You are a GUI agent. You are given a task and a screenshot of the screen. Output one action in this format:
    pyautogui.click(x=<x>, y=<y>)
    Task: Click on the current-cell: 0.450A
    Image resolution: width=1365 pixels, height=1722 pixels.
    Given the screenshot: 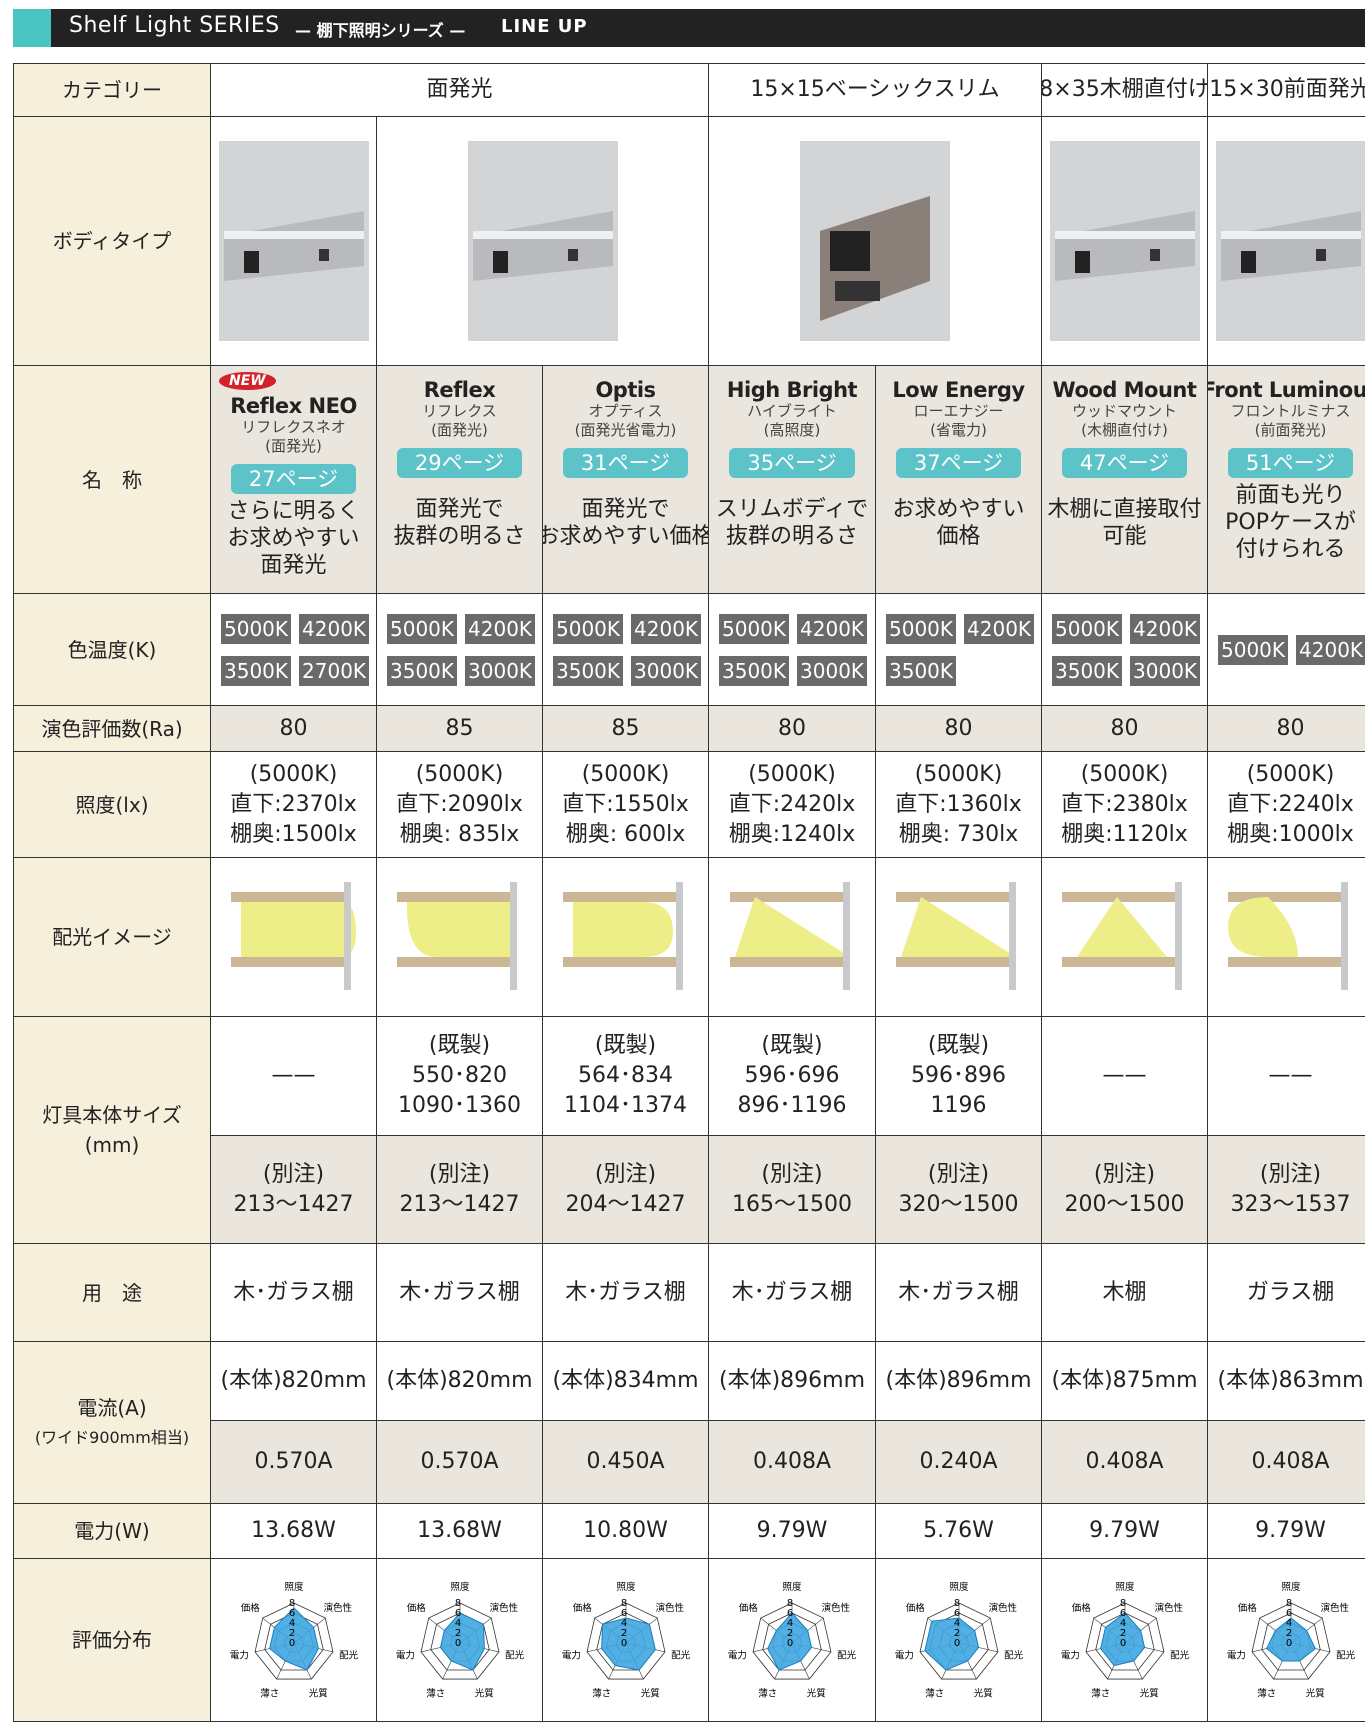 What is the action you would take?
    pyautogui.click(x=626, y=1462)
    